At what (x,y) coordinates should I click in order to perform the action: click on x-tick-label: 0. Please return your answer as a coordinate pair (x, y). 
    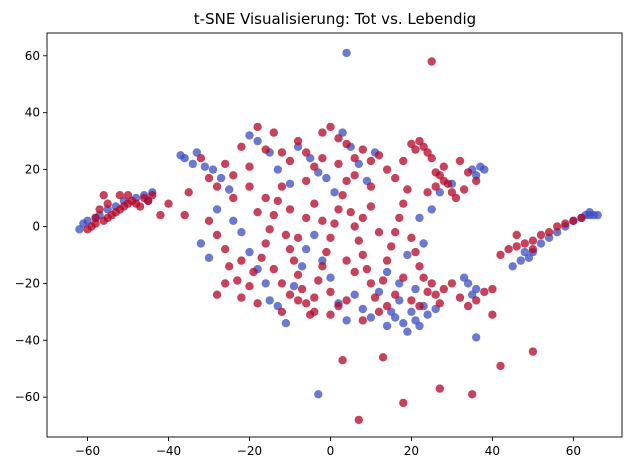
    Looking at the image, I should click on (331, 451).